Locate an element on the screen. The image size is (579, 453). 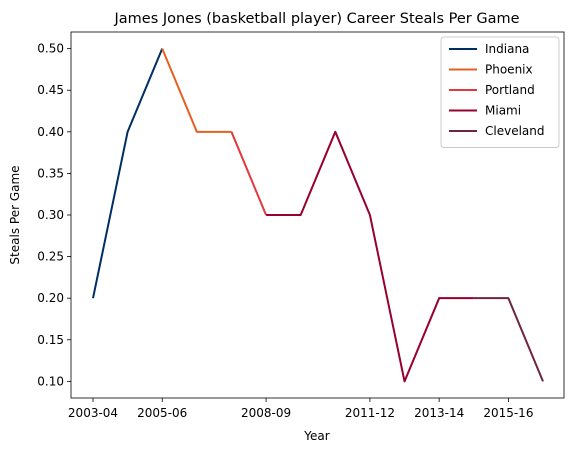
y-tick-label: 0.15 is located at coordinates (50, 340).